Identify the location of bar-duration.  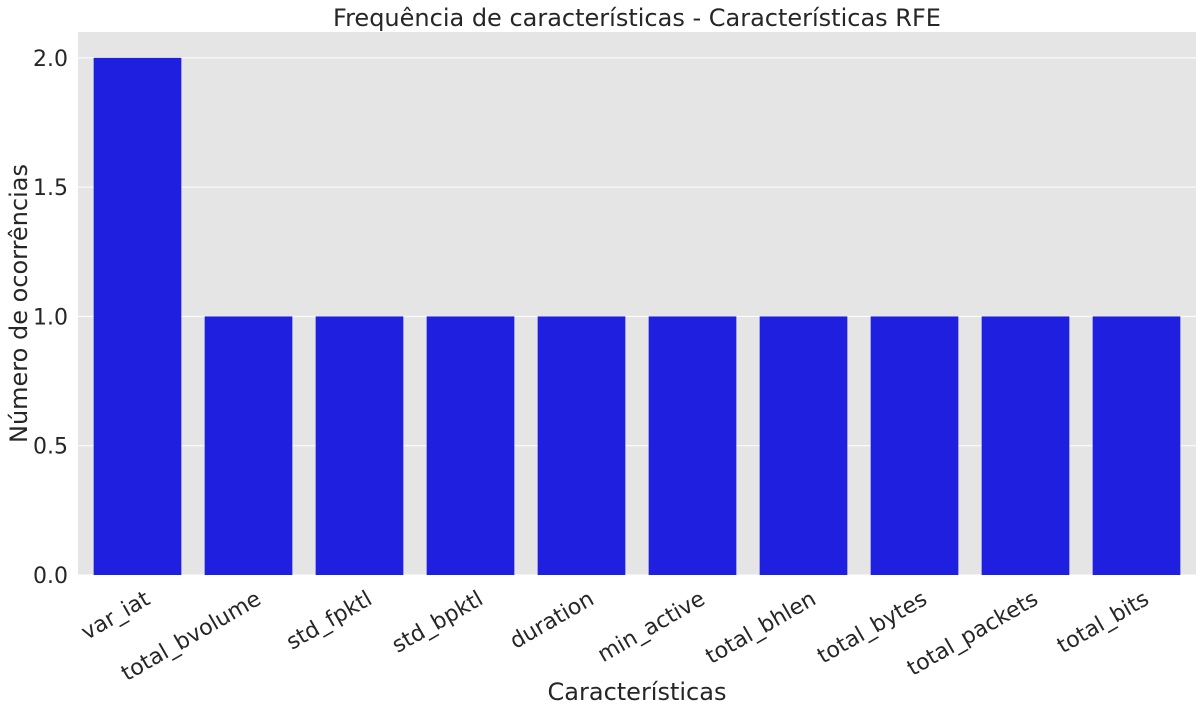
(581, 445).